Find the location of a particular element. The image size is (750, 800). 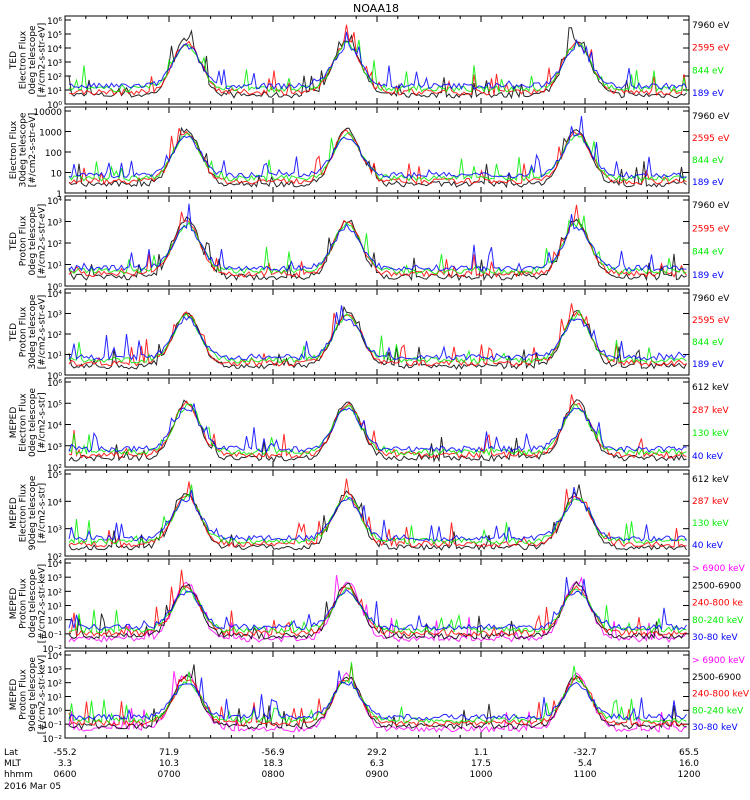

y-tick-label: 10000 is located at coordinates (47, 113).